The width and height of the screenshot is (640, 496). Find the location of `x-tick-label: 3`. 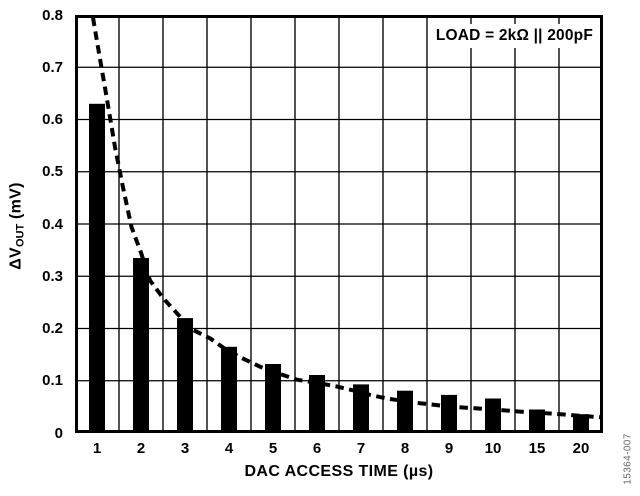

x-tick-label: 3 is located at coordinates (185, 448).